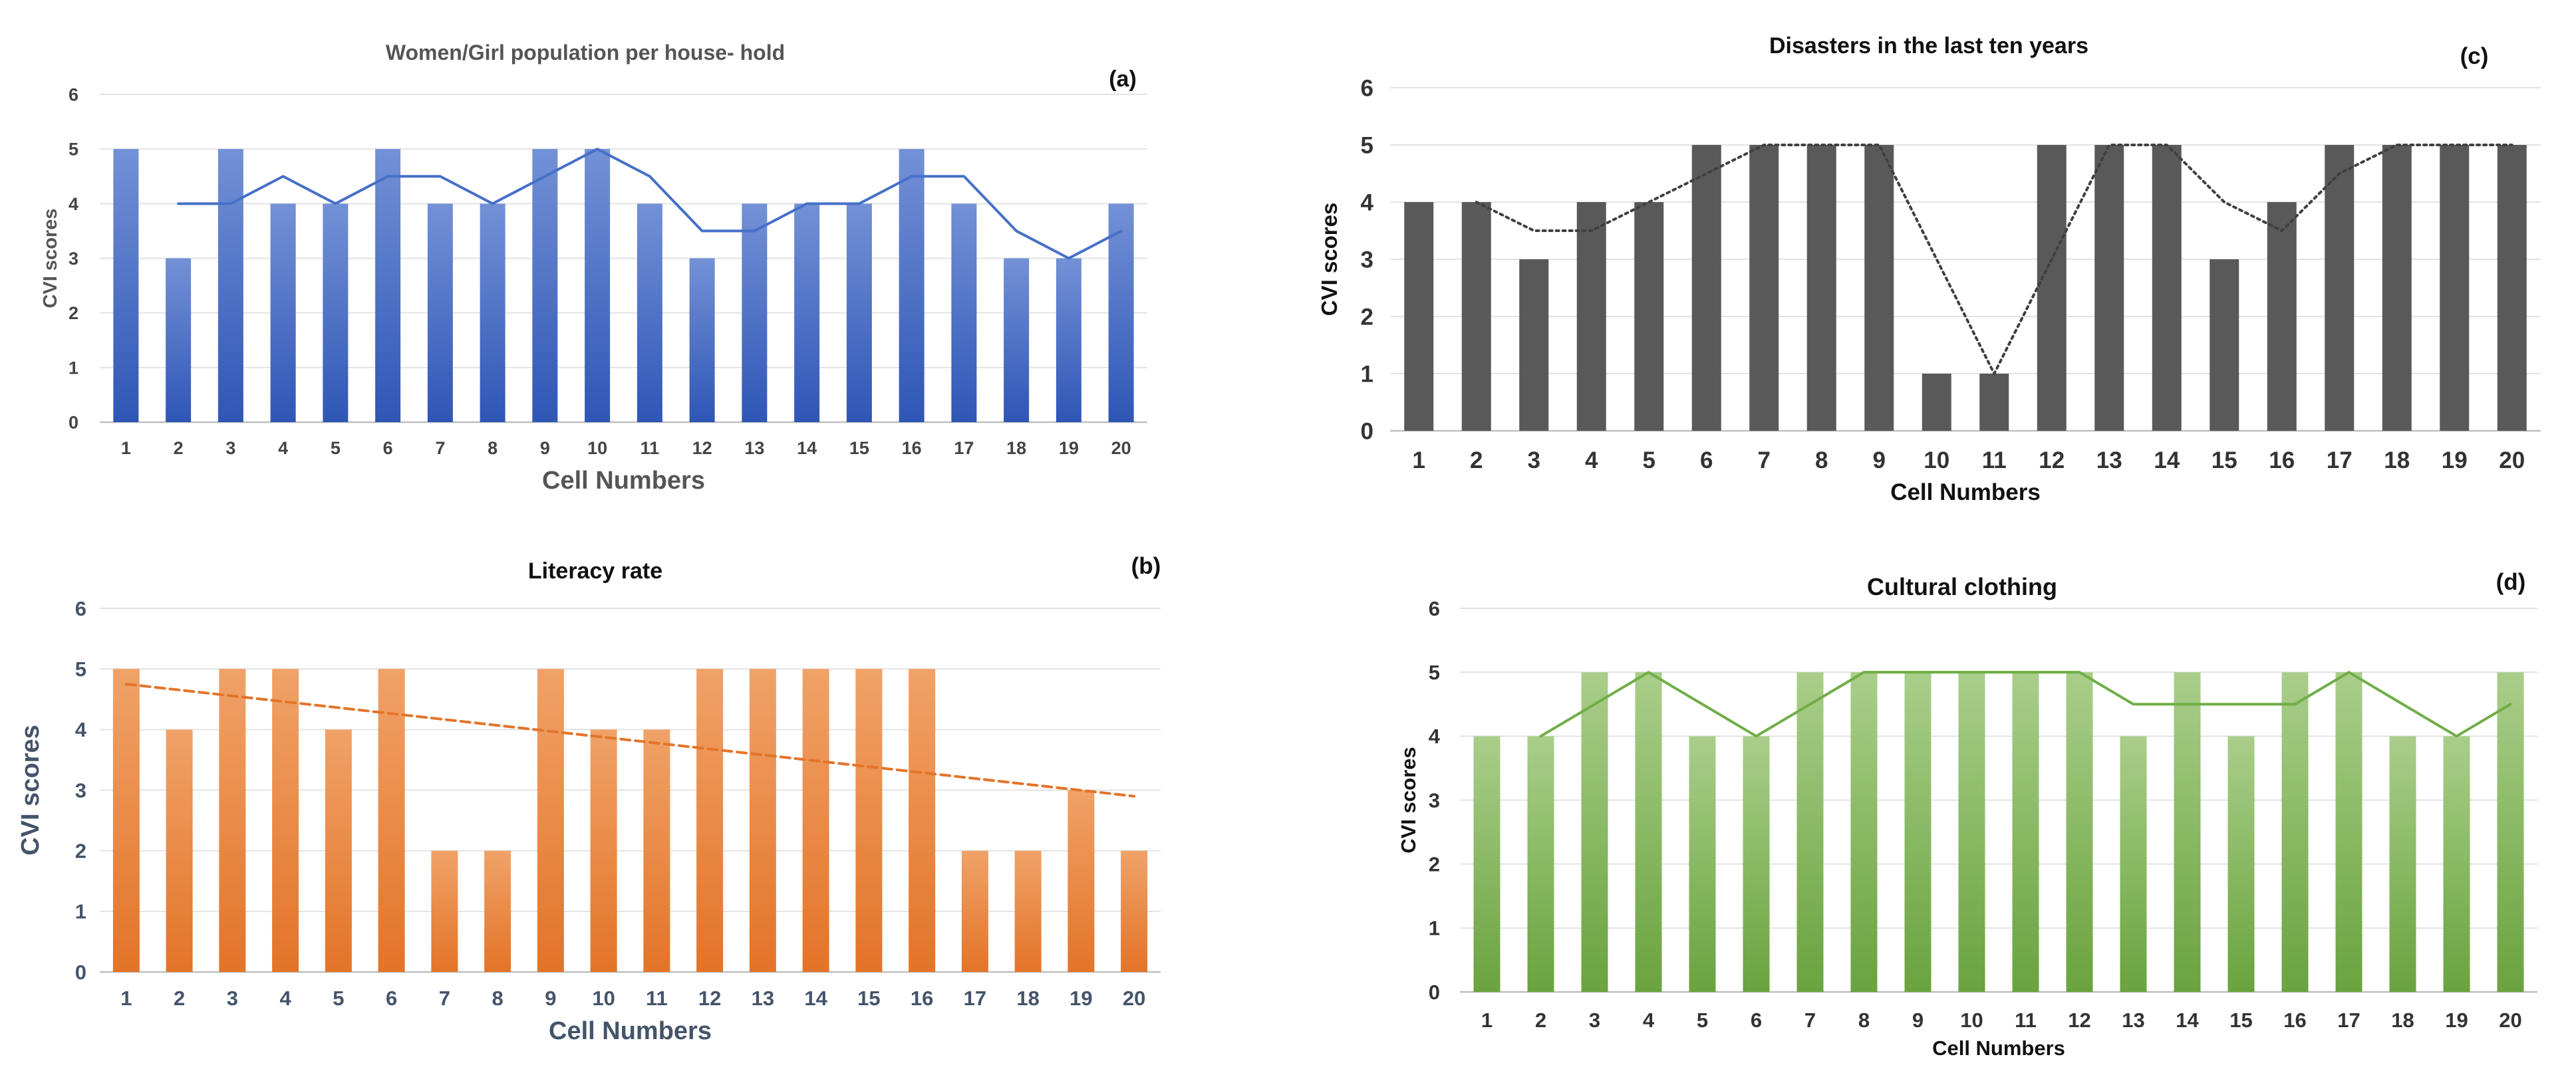  Describe the element at coordinates (1081, 998) in the screenshot. I see `x-tick-label: 19` at that location.